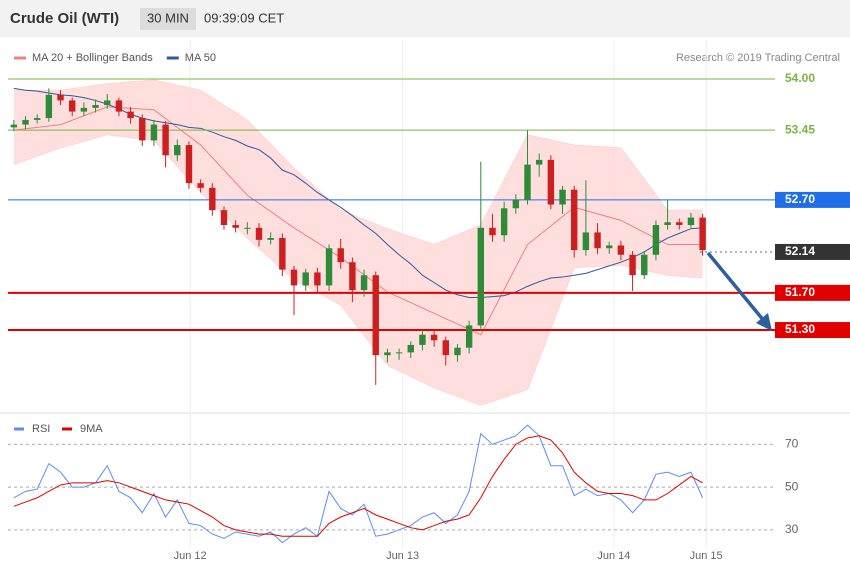 The image size is (850, 581). I want to click on timeframe-box, so click(168, 19).